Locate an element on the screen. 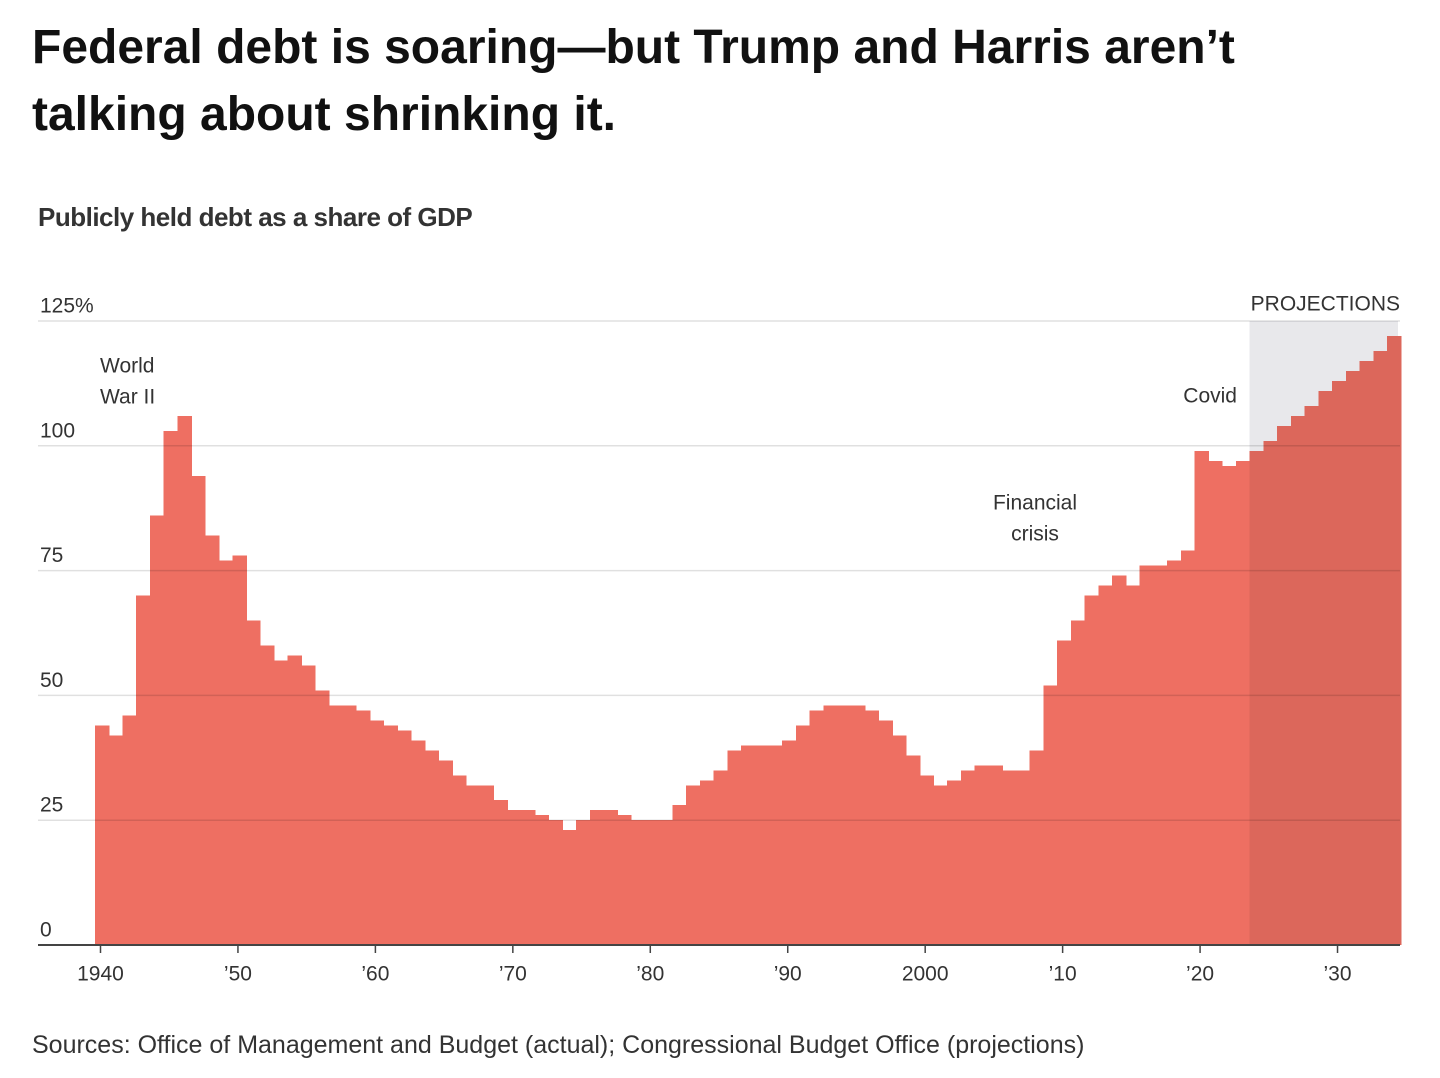 This screenshot has width=1440, height=1078. x-tick-label: 1940 is located at coordinates (100, 974).